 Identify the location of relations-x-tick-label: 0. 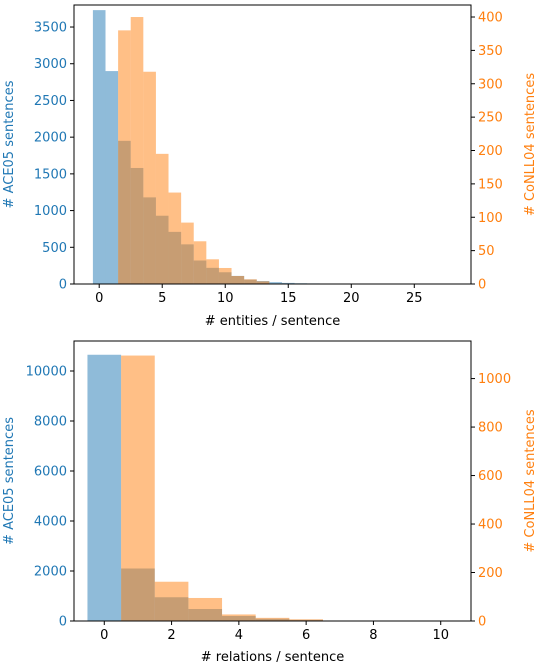
(104, 635).